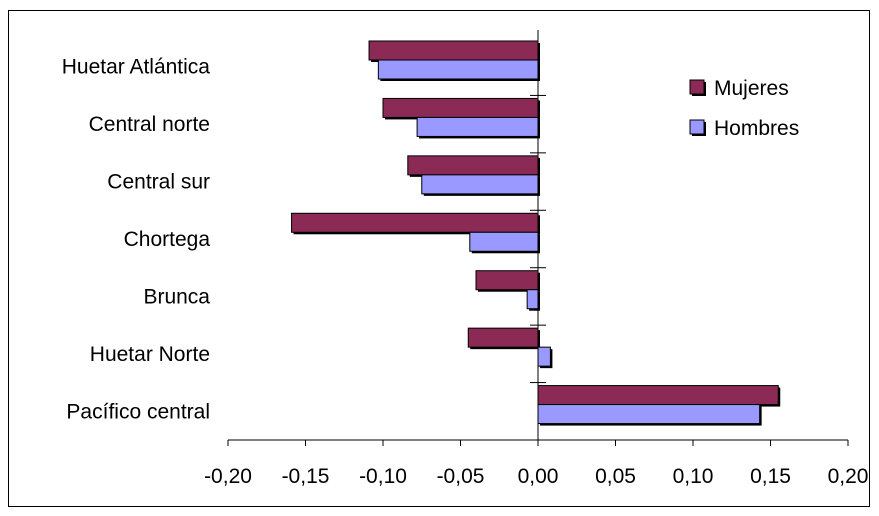 The image size is (879, 516). I want to click on category-label-3: Chortega, so click(167, 239).